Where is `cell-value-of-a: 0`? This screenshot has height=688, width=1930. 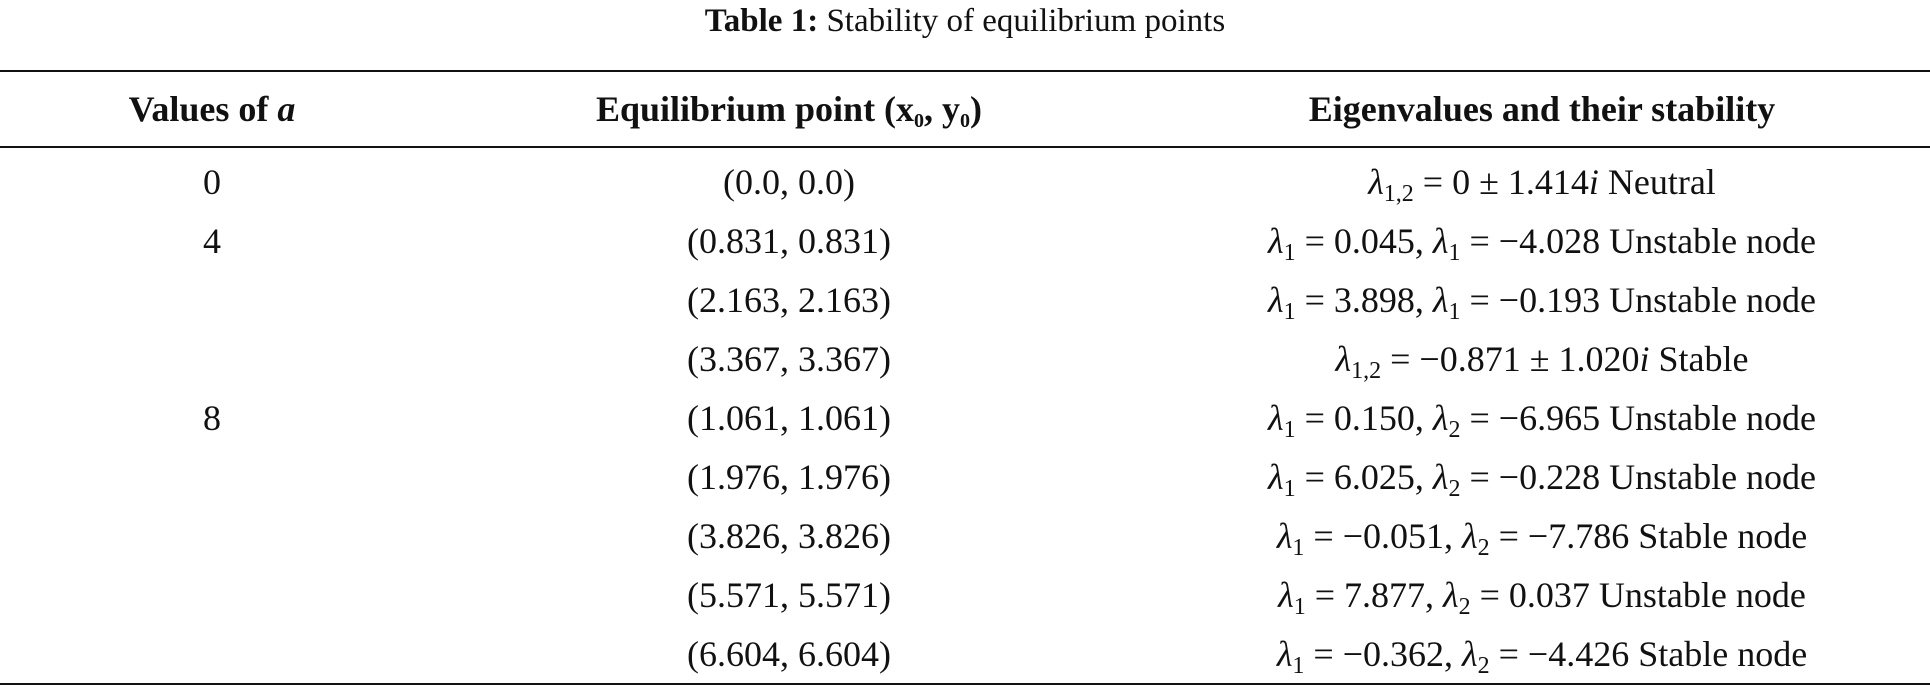 cell-value-of-a: 0 is located at coordinates (212, 181).